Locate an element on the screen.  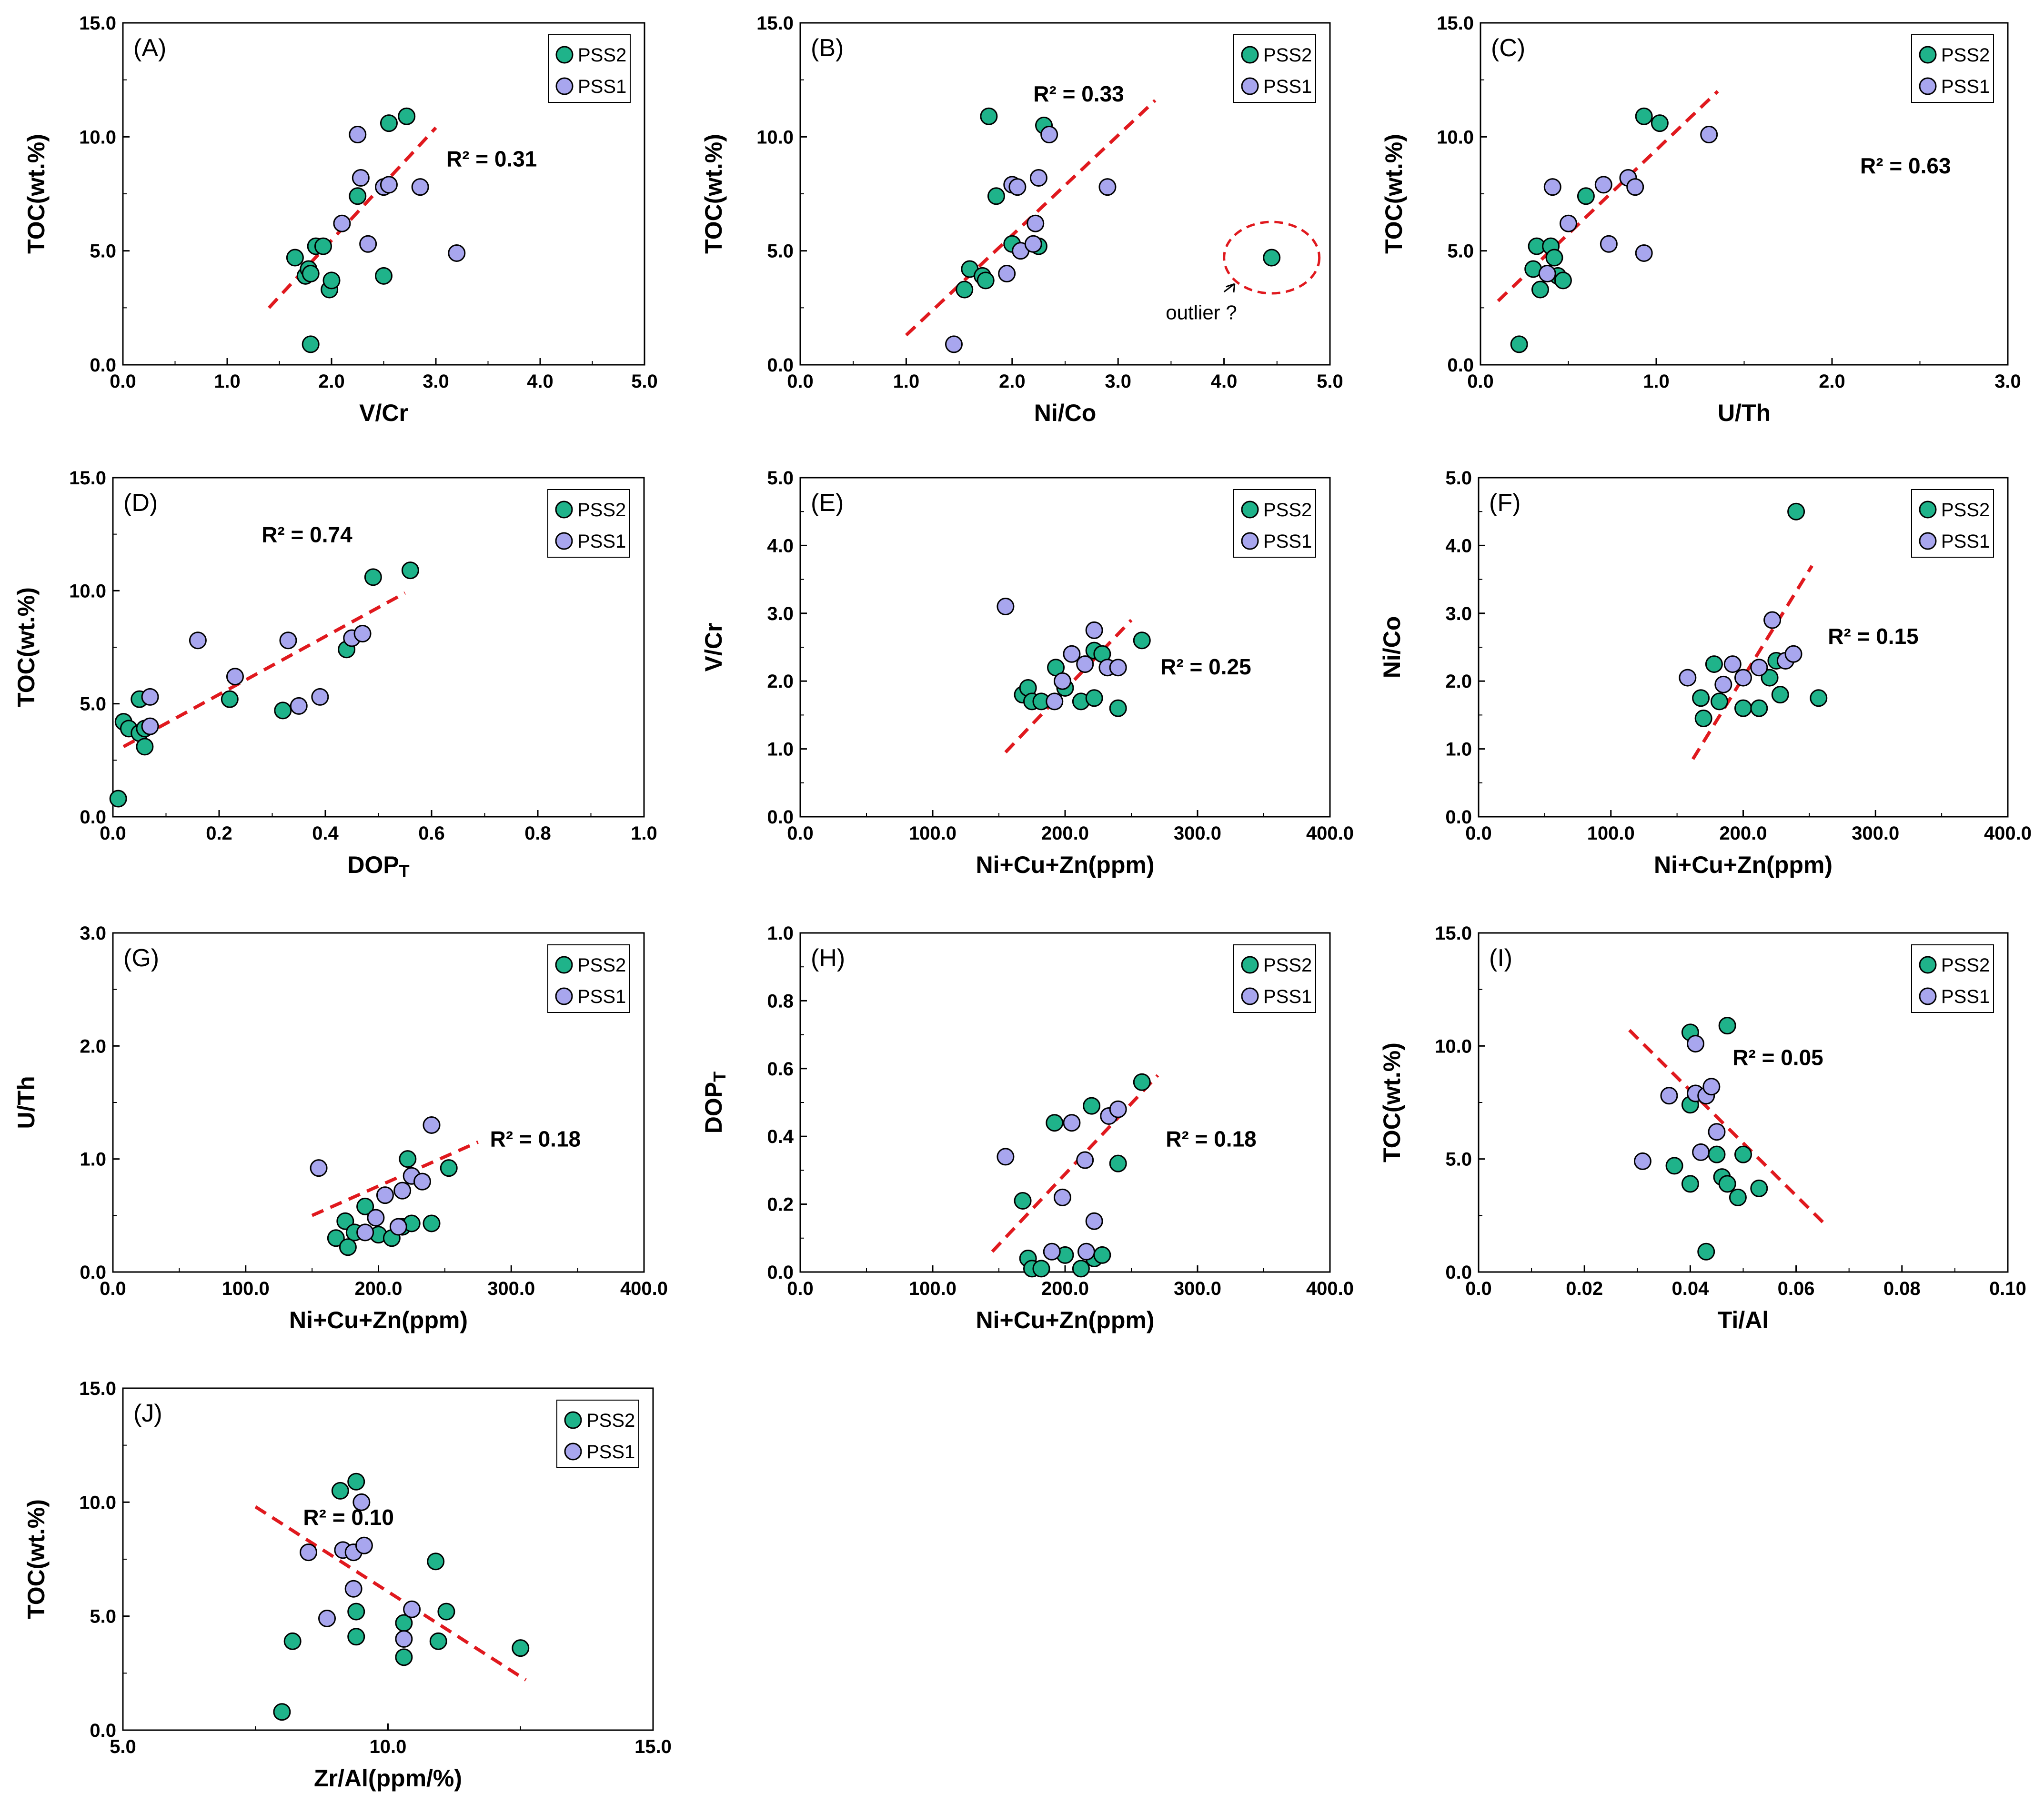
y-axis-label: DOPT is located at coordinates (714, 1103).